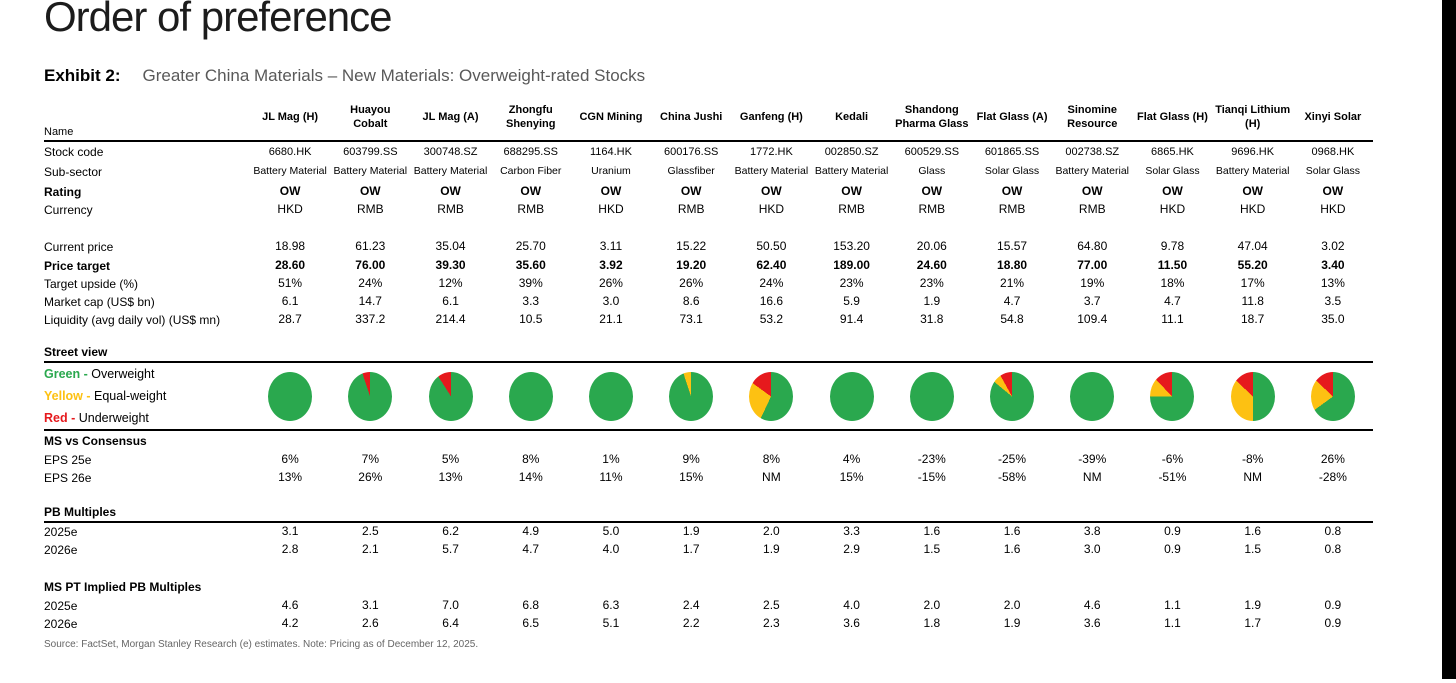 The width and height of the screenshot is (1456, 683). What do you see at coordinates (1172, 605) in the screenshot?
I see `value-cell: 1.1` at bounding box center [1172, 605].